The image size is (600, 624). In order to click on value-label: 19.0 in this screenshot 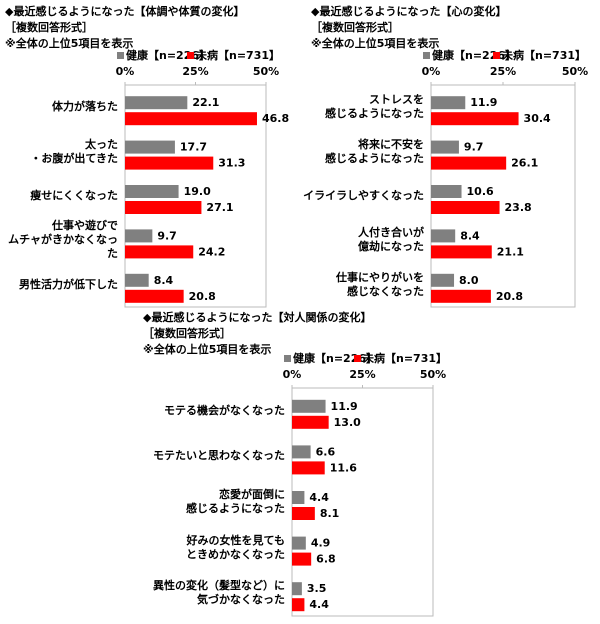, I will do `click(197, 191)`.